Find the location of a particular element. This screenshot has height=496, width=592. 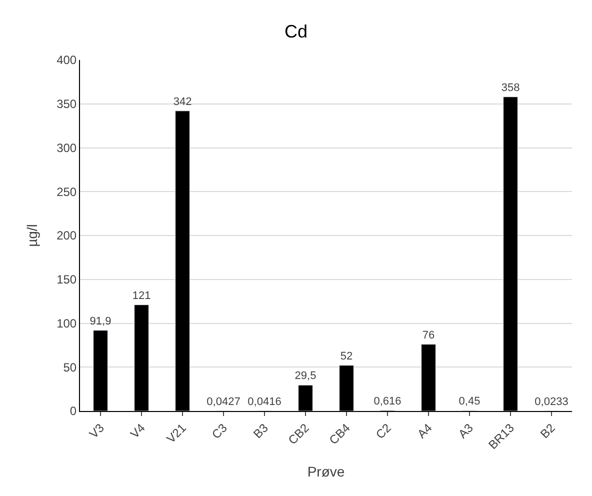

data-label: 342 is located at coordinates (182, 102).